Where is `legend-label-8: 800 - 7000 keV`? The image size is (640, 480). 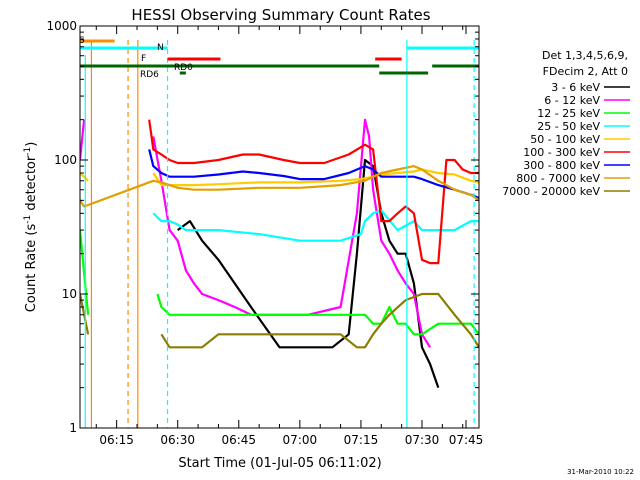 legend-label-8: 800 - 7000 keV is located at coordinates (558, 178).